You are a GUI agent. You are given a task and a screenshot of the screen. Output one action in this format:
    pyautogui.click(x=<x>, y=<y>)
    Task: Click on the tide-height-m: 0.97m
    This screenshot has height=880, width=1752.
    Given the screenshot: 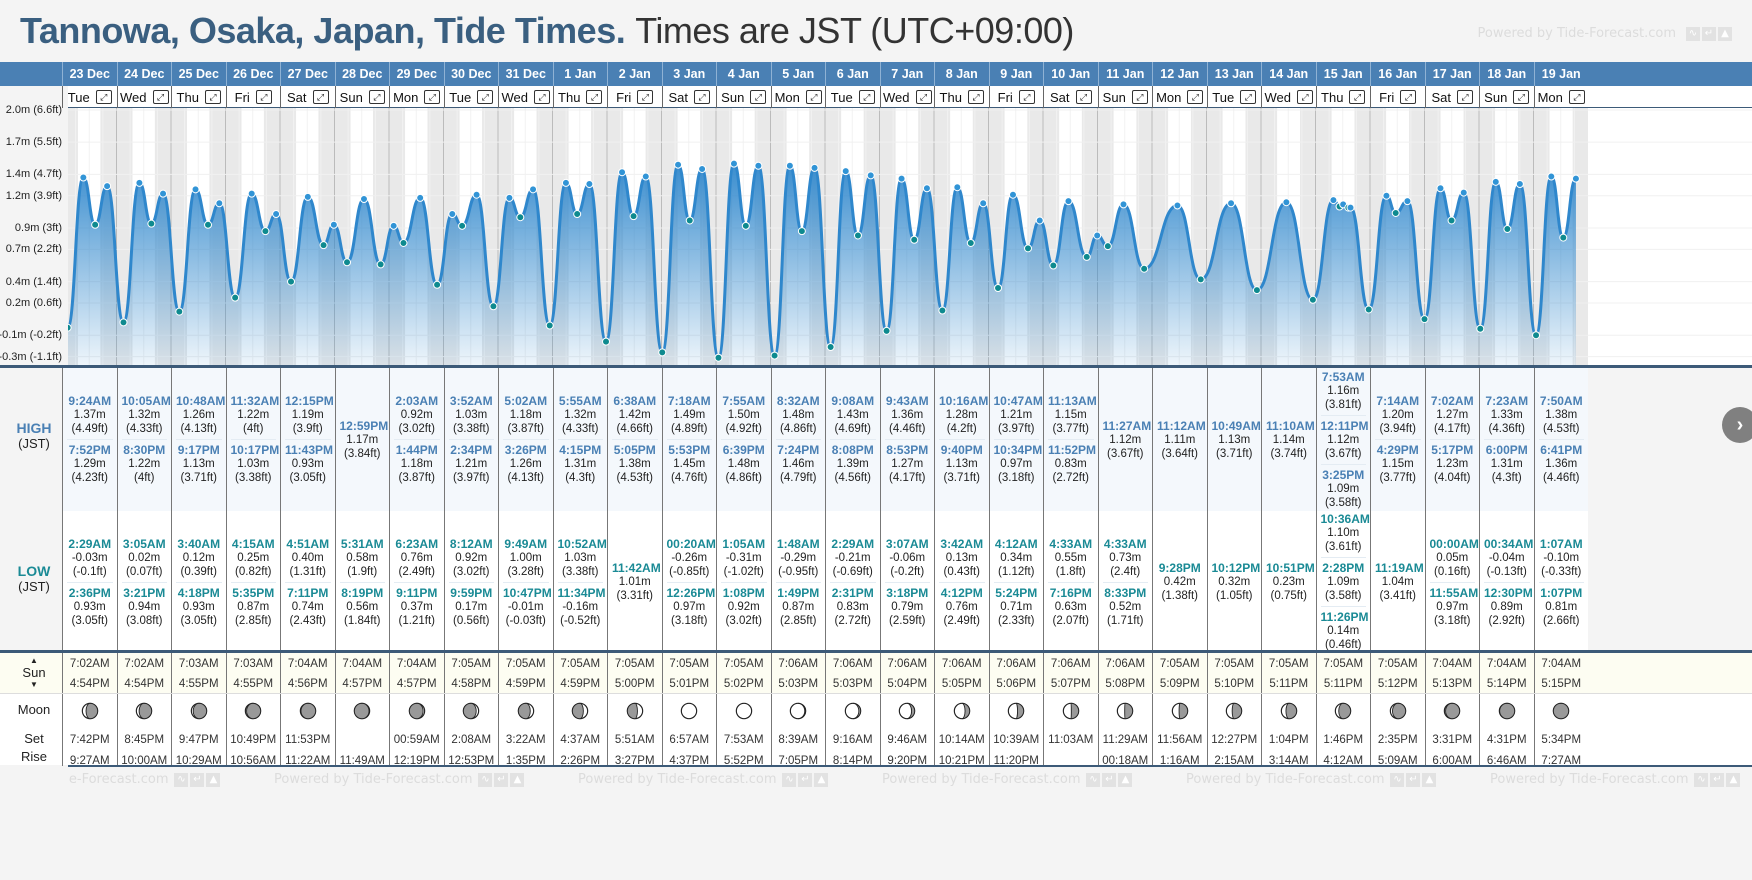 What is the action you would take?
    pyautogui.click(x=689, y=606)
    